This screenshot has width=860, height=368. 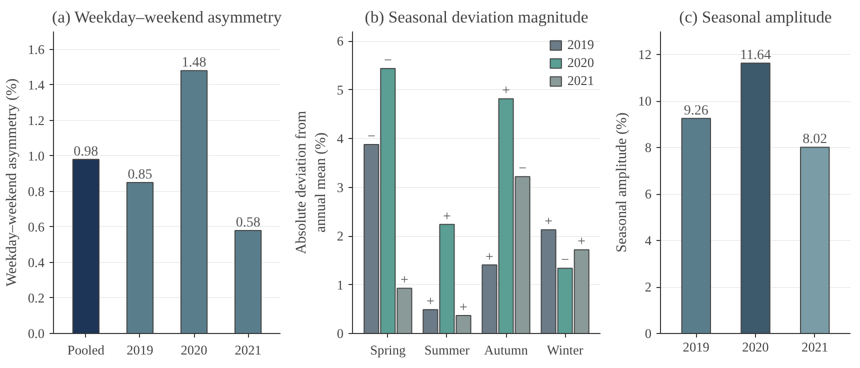 I want to click on y-tick-label: 0.0, so click(x=36, y=333).